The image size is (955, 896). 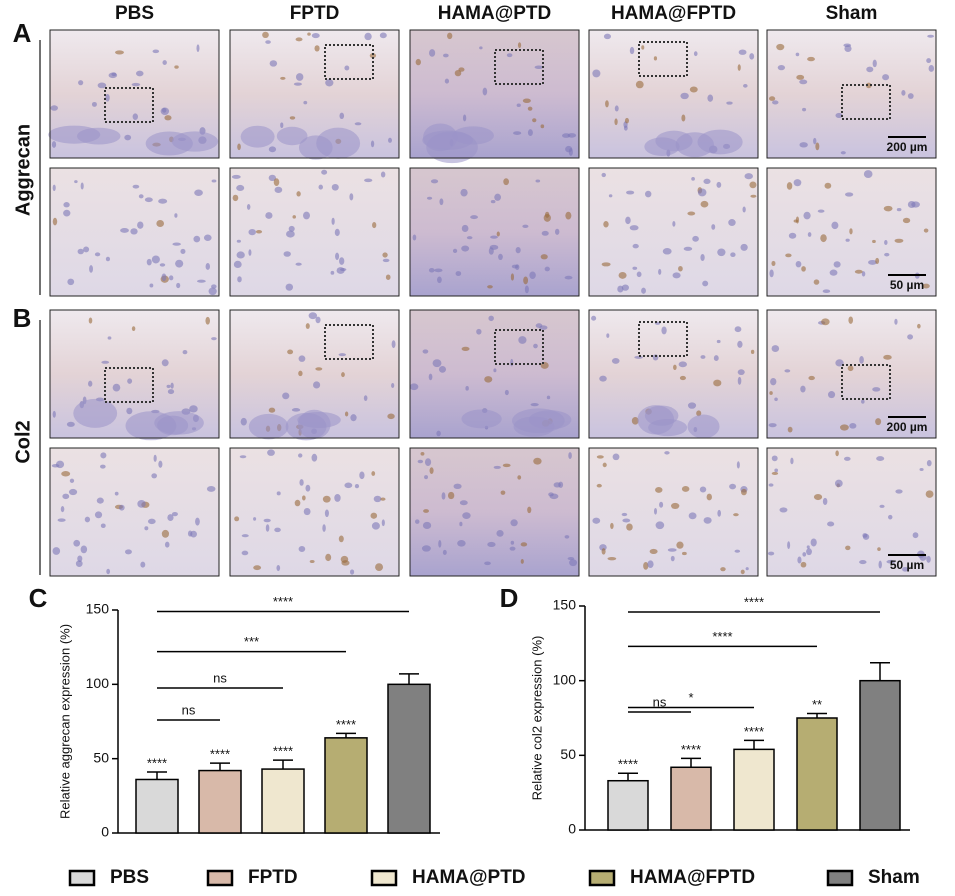 What do you see at coordinates (852, 13) in the screenshot?
I see `column-header: Sham` at bounding box center [852, 13].